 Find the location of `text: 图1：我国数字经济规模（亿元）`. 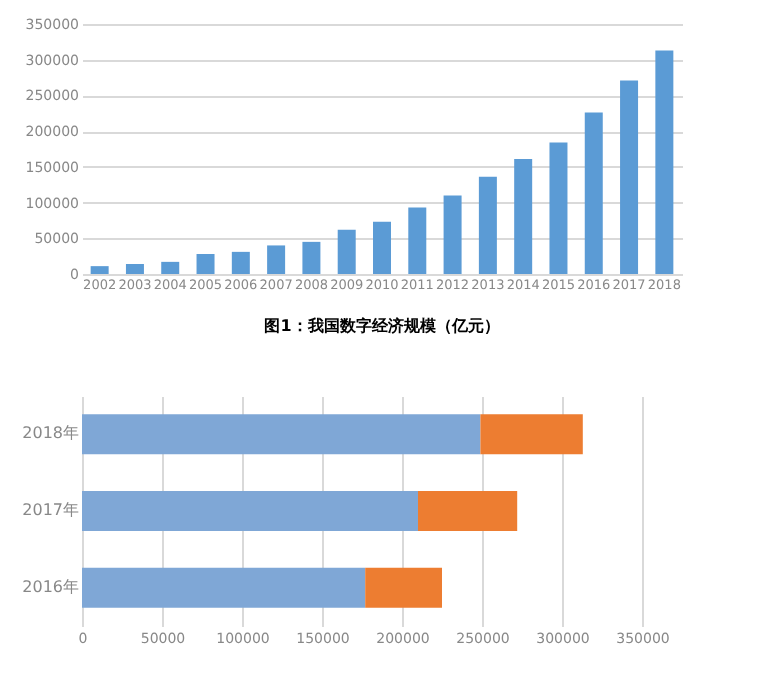

text: 图1：我国数字经济规模（亿元） is located at coordinates (382, 325).